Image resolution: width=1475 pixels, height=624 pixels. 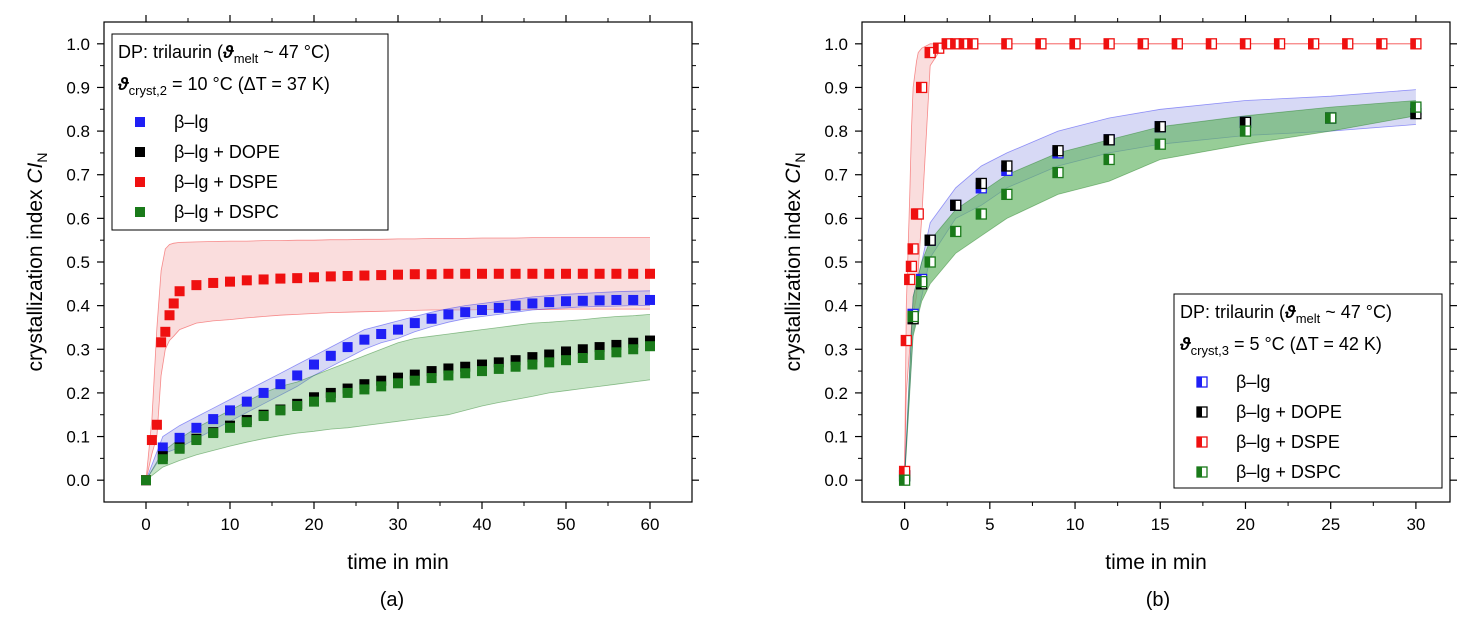 I want to click on band-dspc, so click(x=398, y=397).